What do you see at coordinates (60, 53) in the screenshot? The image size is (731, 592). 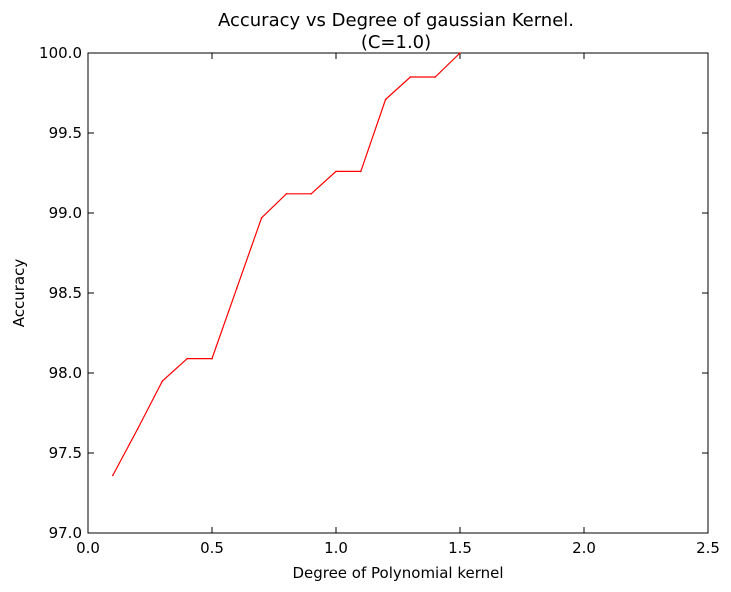 I see `y-tick-label: 100.0` at bounding box center [60, 53].